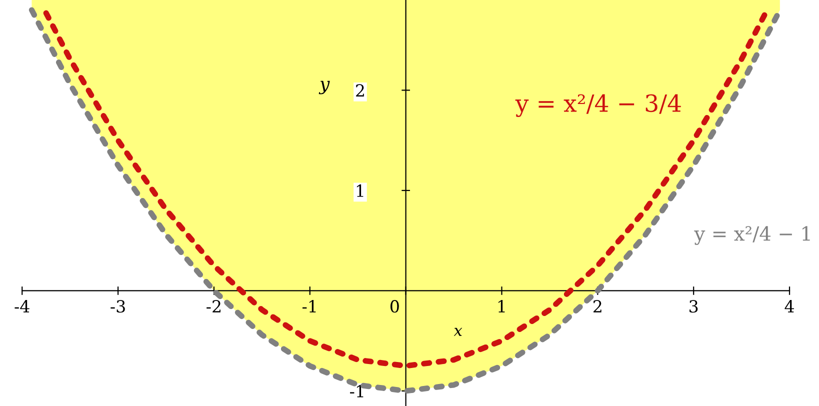  What do you see at coordinates (309, 306) in the screenshot?
I see `x-tick-label: -1` at bounding box center [309, 306].